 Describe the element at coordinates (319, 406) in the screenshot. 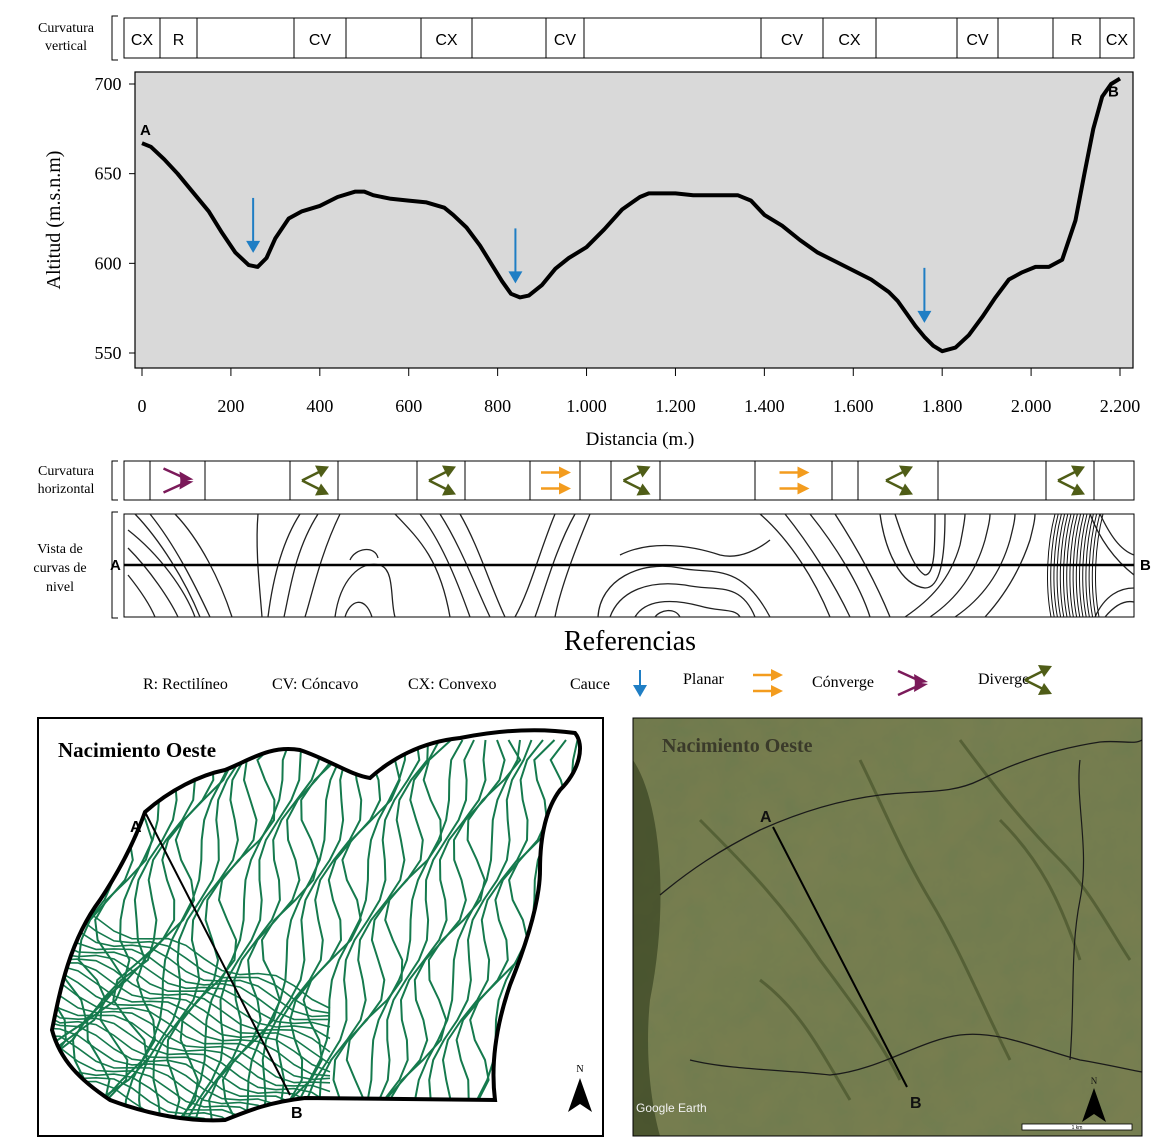

I see `x-tick-label: 400` at that location.